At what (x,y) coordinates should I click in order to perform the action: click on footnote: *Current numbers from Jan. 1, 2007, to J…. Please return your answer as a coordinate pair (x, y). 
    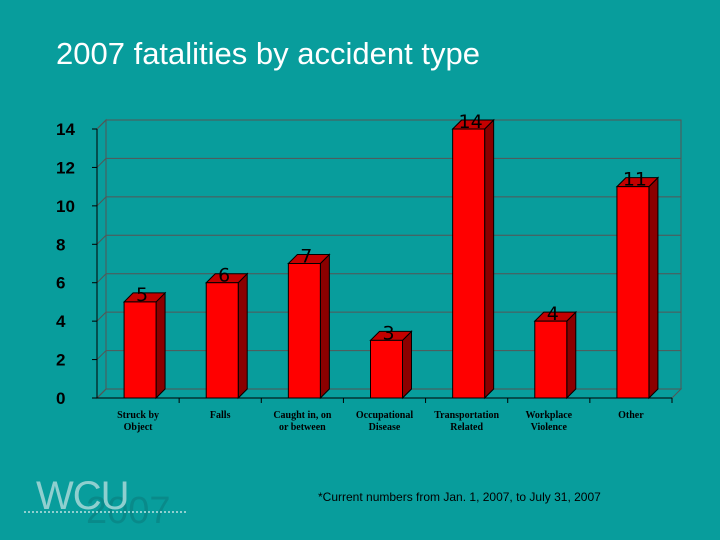
    Looking at the image, I should click on (459, 497).